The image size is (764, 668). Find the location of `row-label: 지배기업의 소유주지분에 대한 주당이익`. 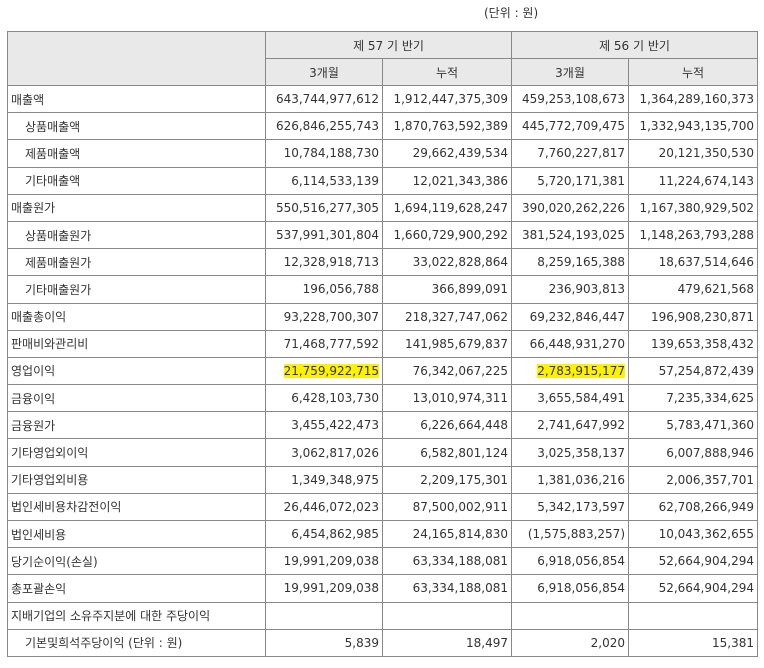

row-label: 지배기업의 소유주지분에 대한 주당이익 is located at coordinates (136, 615).